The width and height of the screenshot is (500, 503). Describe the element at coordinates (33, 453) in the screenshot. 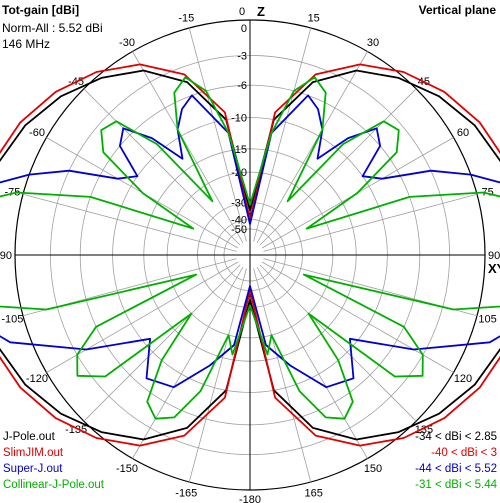

I see `legend-name: SlimJIM.out` at that location.